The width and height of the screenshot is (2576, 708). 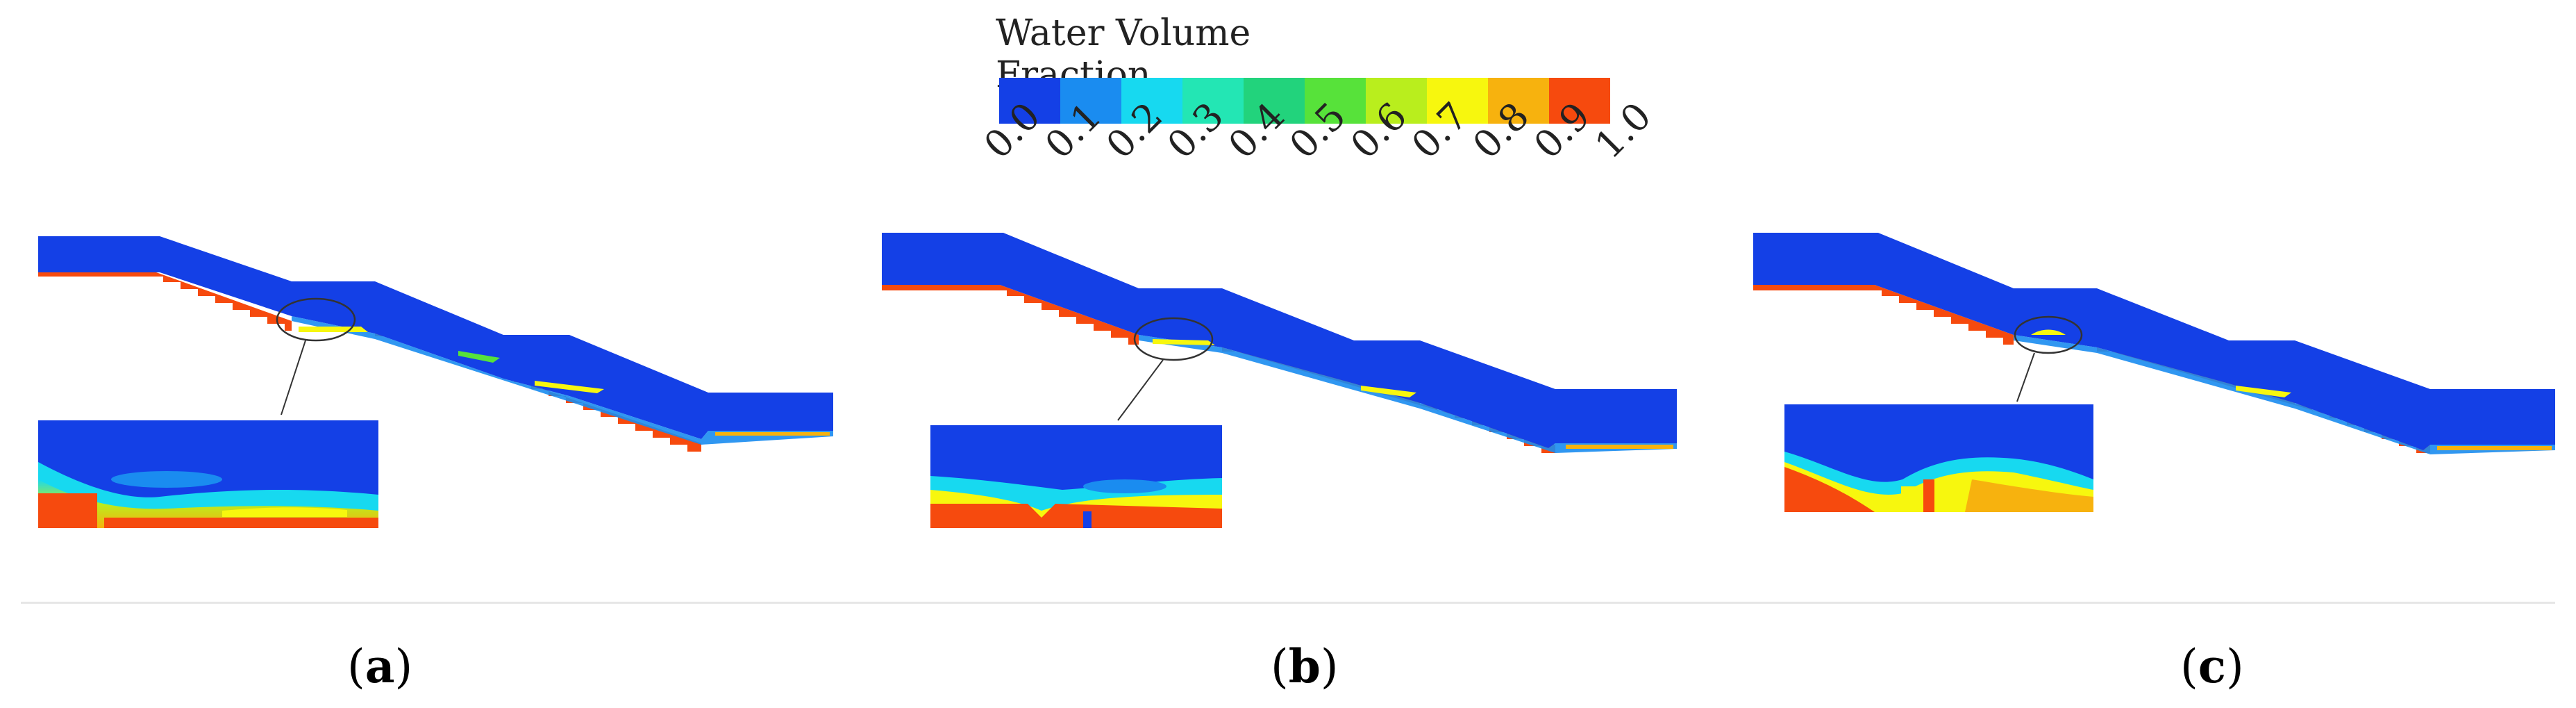 I want to click on panel-c, so click(x=2154, y=372).